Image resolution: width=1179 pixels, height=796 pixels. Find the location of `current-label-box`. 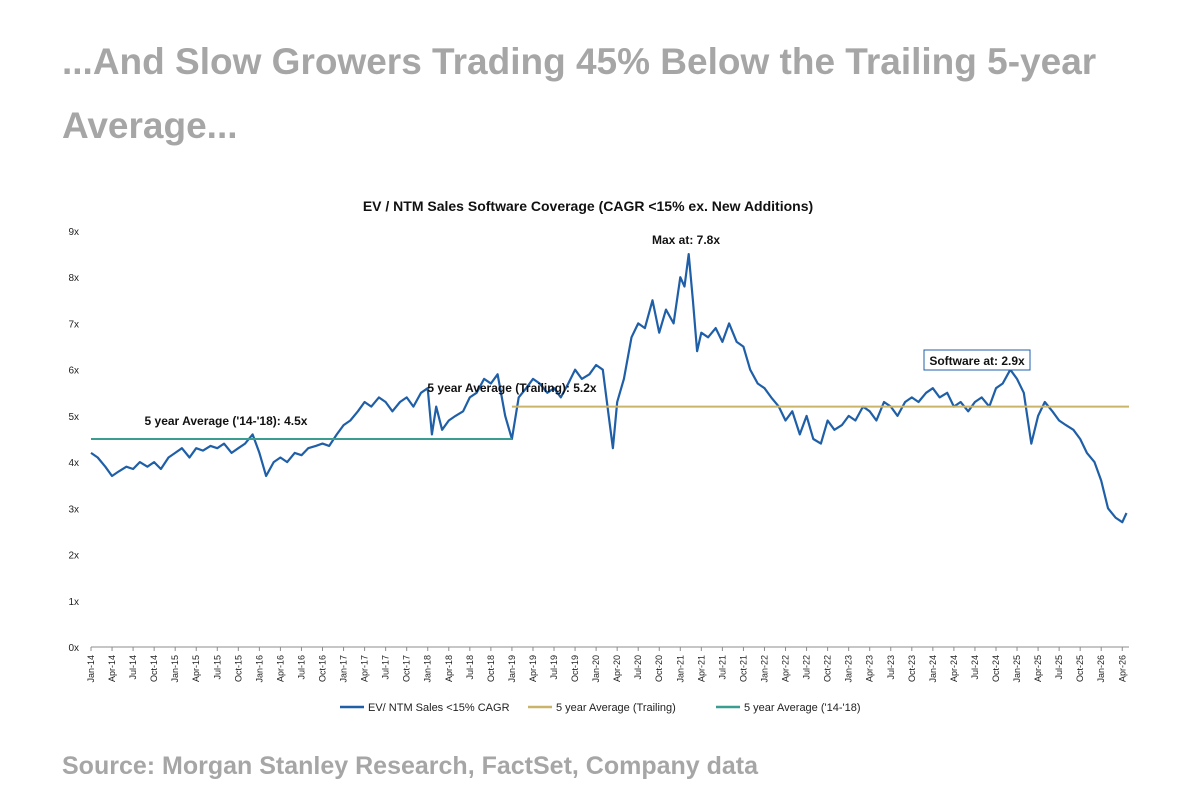

current-label-box is located at coordinates (977, 360).